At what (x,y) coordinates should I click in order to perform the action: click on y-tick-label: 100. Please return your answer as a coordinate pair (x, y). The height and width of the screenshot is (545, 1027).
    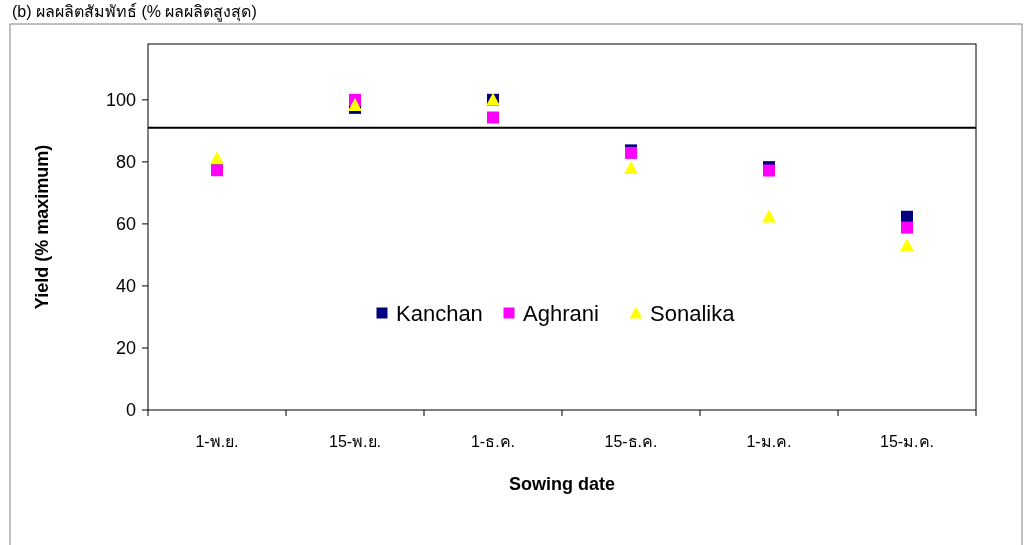
    Looking at the image, I should click on (120, 99).